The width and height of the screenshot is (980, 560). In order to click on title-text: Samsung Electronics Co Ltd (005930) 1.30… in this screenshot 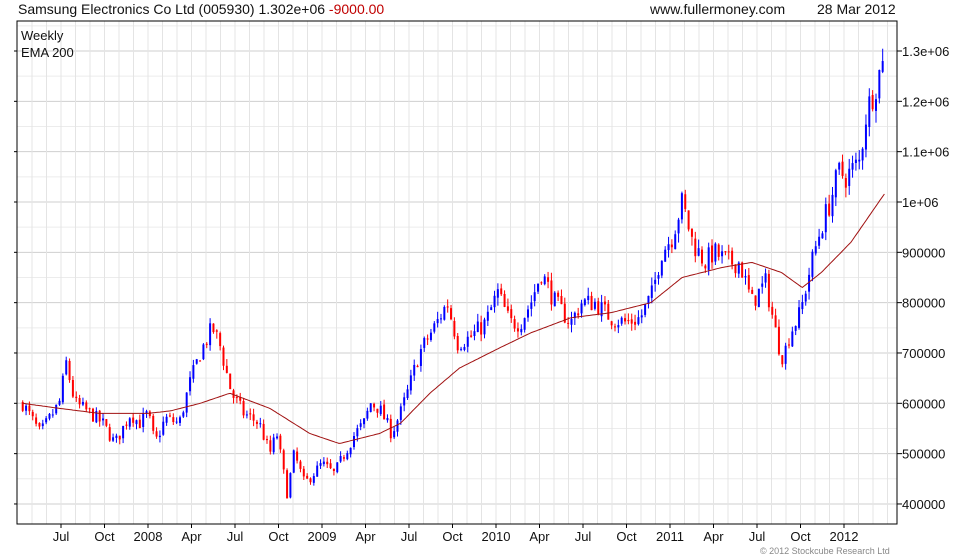, I will do `click(172, 9)`.